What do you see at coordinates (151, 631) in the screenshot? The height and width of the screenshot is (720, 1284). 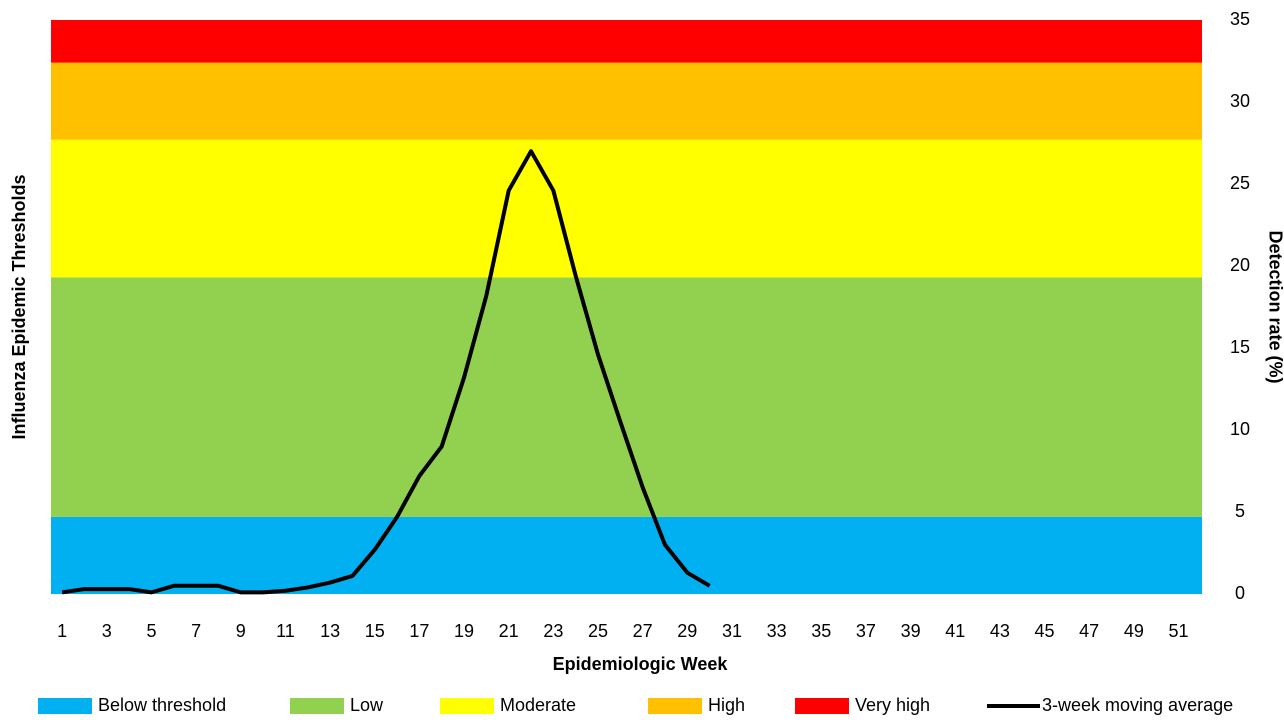 I see `x-tick-label: 5` at bounding box center [151, 631].